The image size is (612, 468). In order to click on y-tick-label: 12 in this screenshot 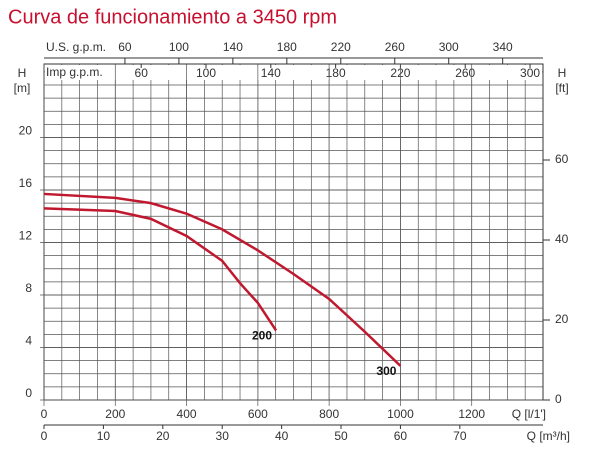, I will do `click(26, 236)`.